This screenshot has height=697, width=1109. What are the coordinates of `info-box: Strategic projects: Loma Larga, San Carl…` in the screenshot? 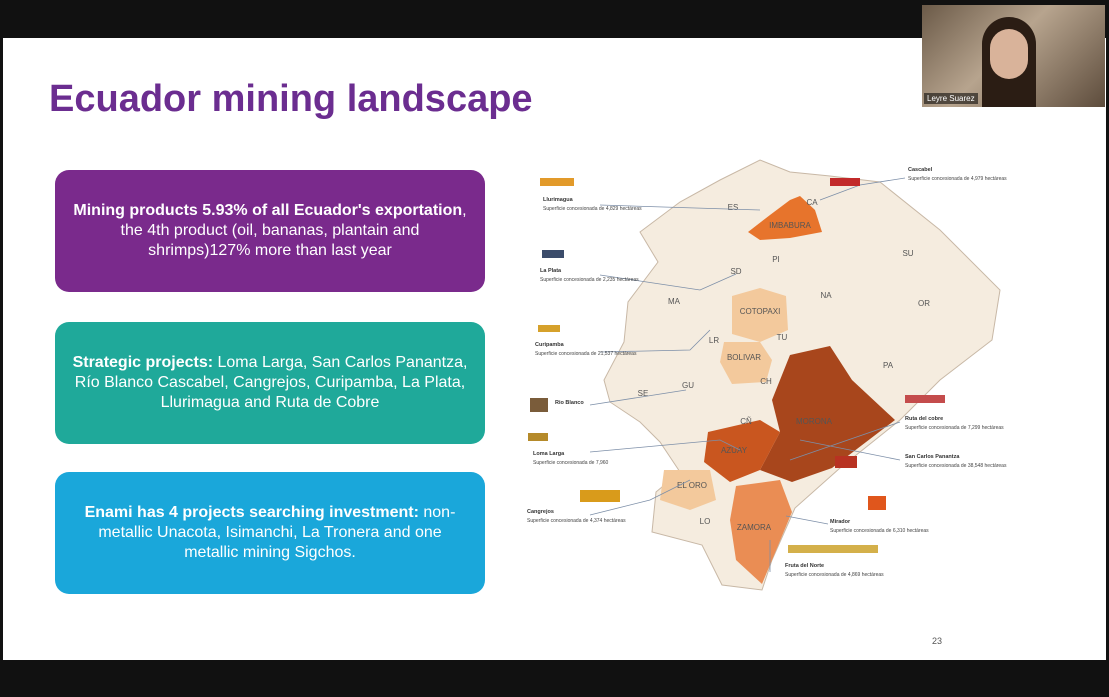 It's located at (270, 383).